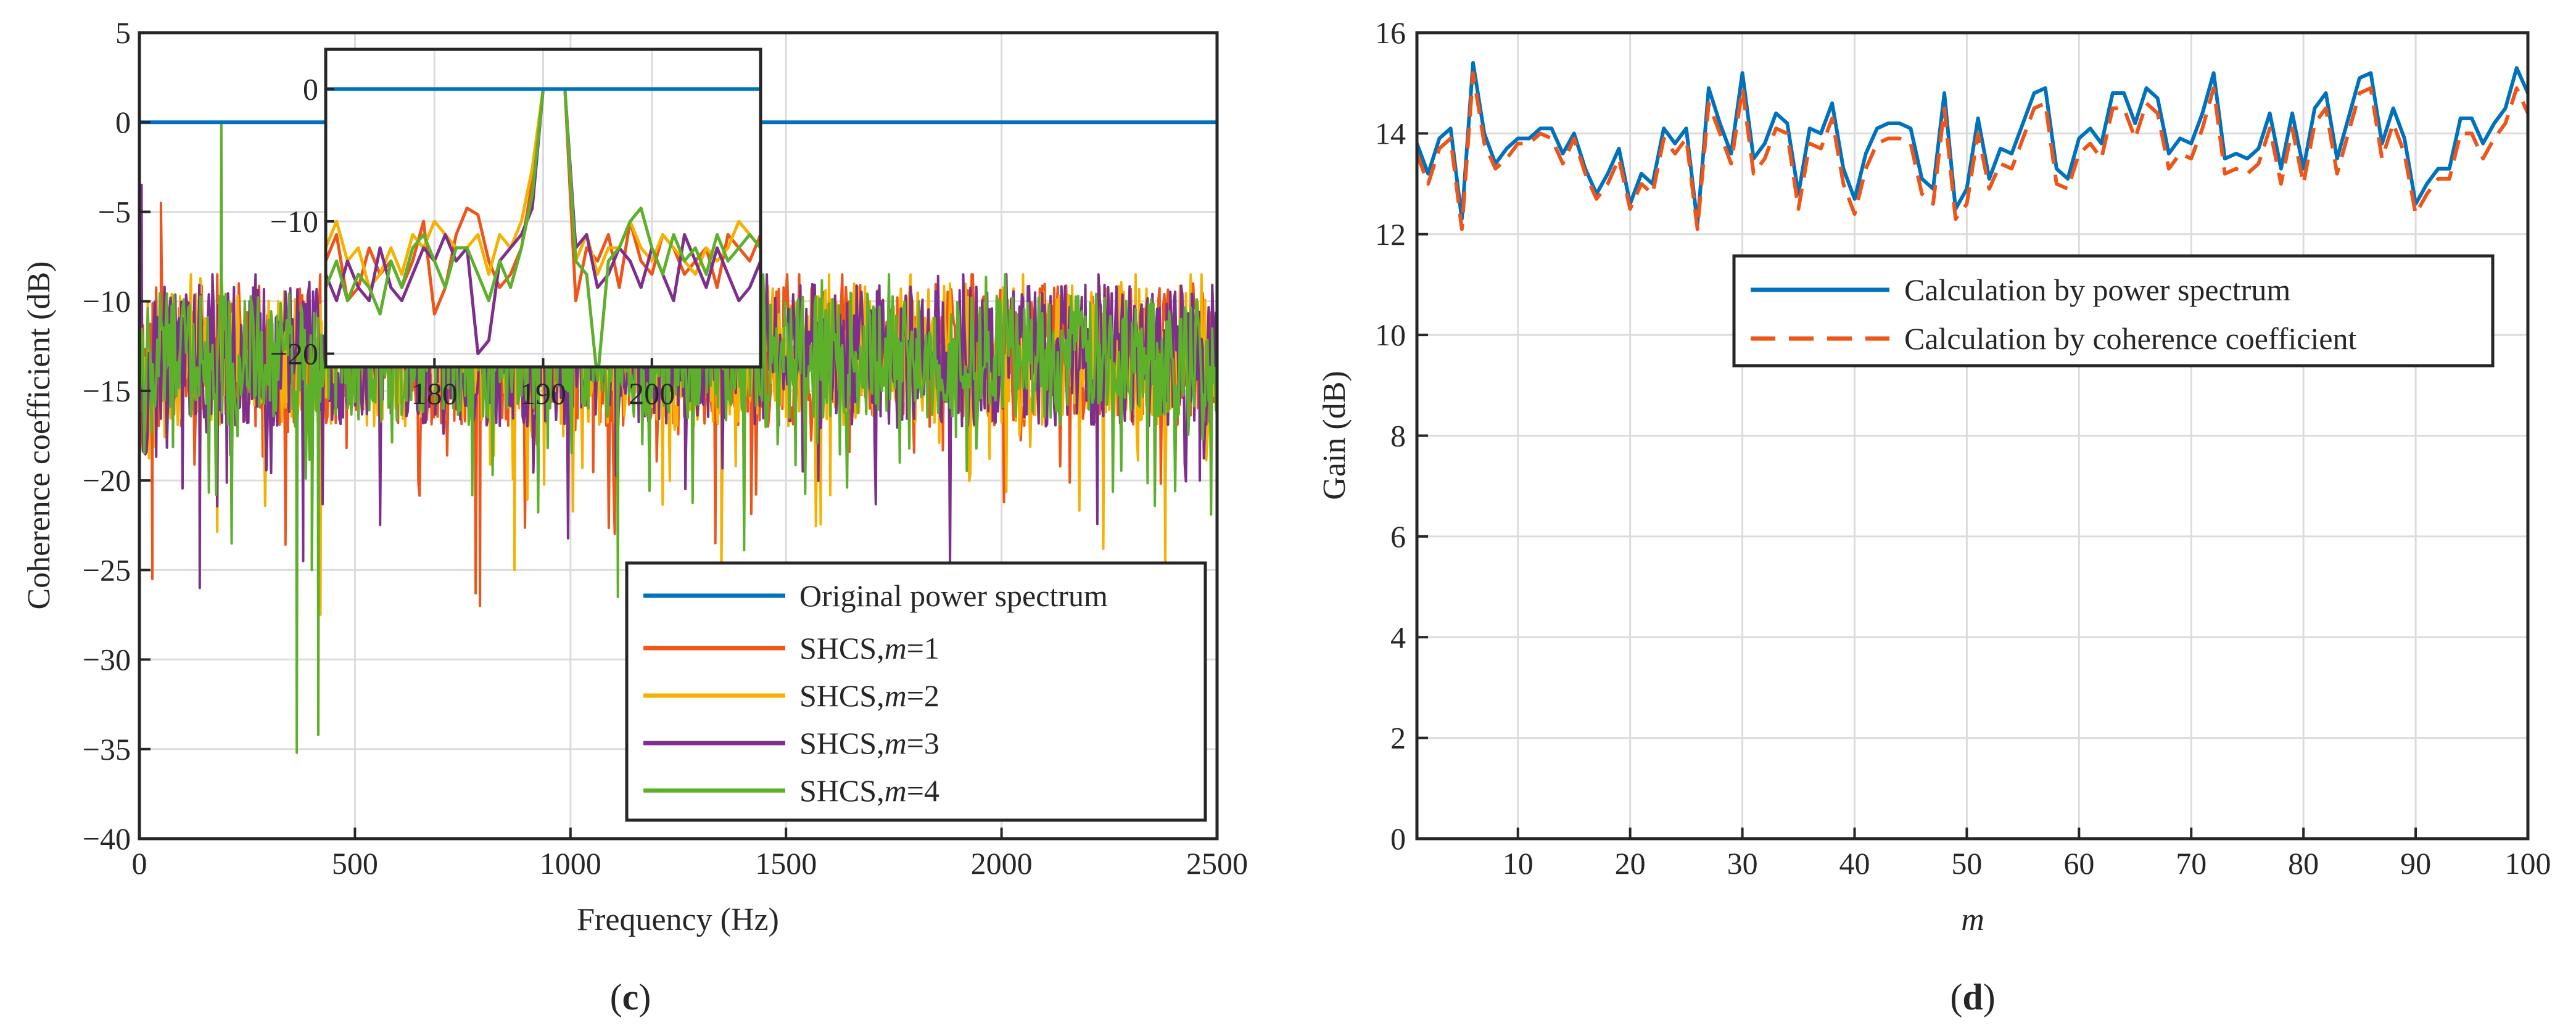 The height and width of the screenshot is (1036, 2576). Describe the element at coordinates (1398, 637) in the screenshot. I see `y-tick-label: 4` at that location.